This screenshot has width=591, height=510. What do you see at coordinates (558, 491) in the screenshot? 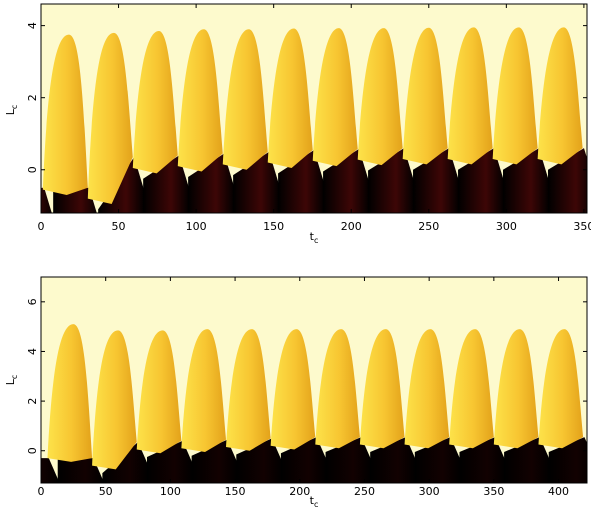
I see `x-tick-label: 400` at bounding box center [558, 491].